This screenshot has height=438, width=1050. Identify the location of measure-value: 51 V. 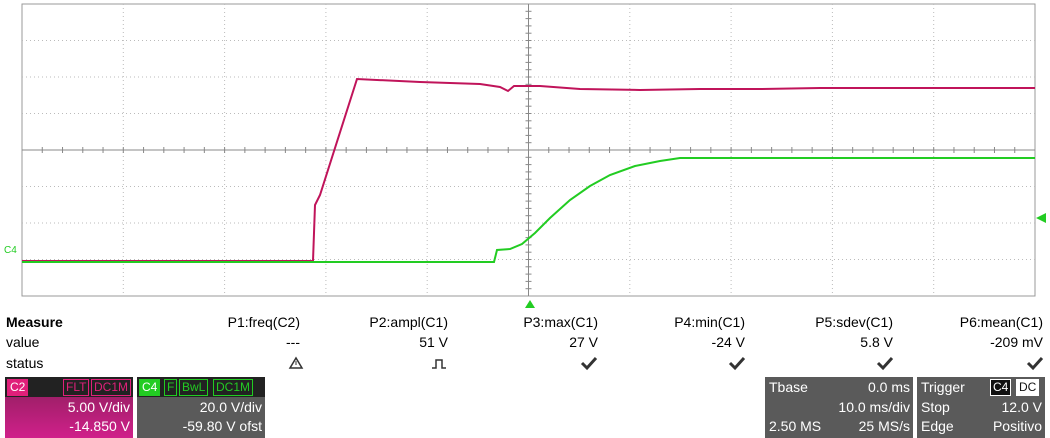
(433, 342).